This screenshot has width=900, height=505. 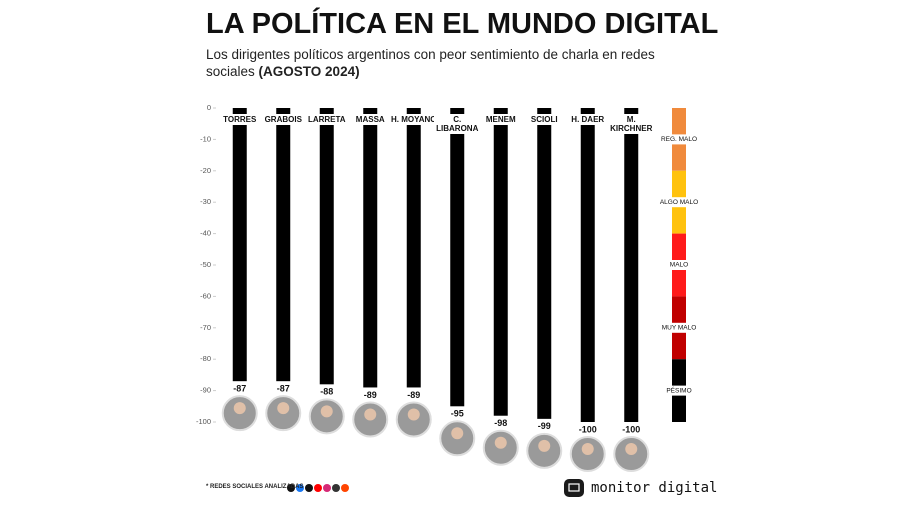 What do you see at coordinates (500, 423) in the screenshot?
I see `value-label: -98` at bounding box center [500, 423].